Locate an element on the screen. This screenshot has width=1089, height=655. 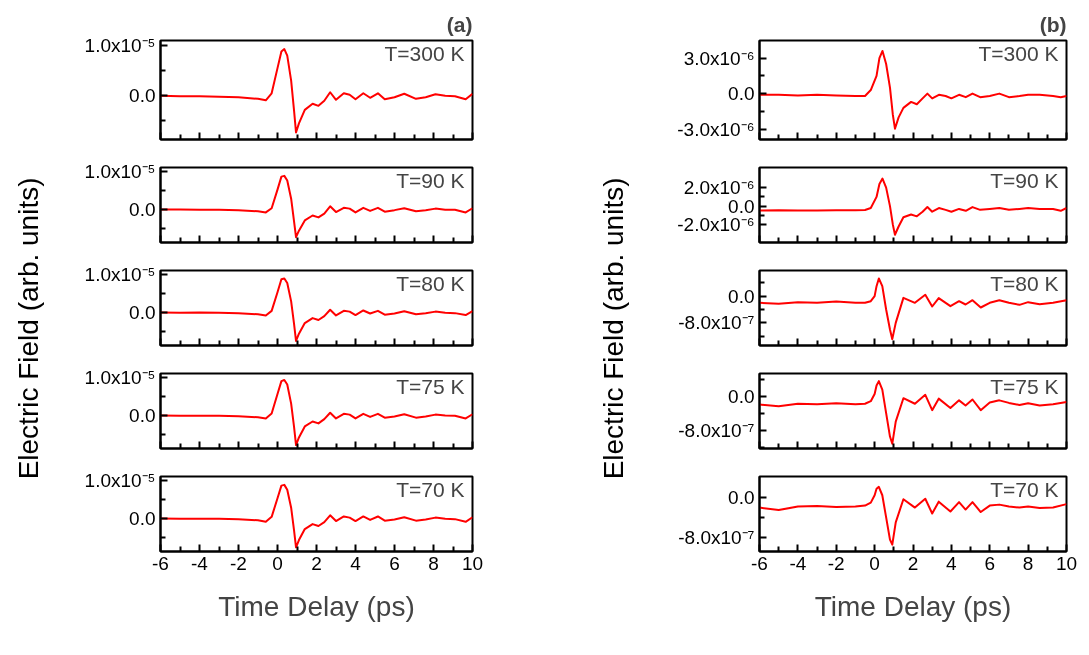
y-tick-label: 3.0x10⁻⁶ is located at coordinates (719, 58).